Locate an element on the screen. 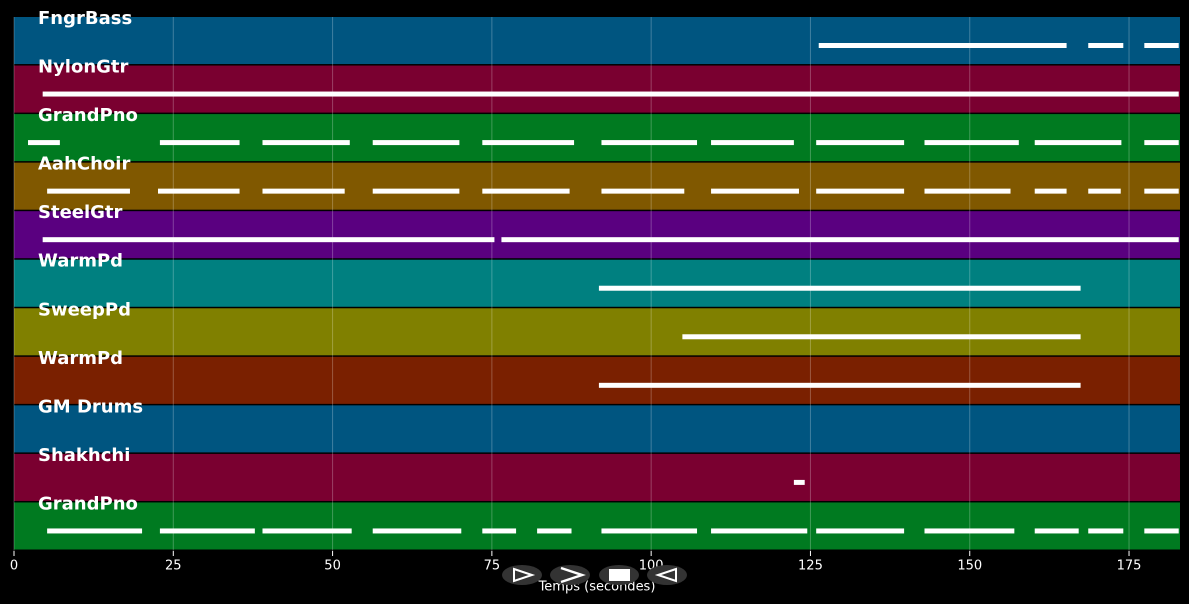 The width and height of the screenshot is (1189, 604). stop-button is located at coordinates (619, 575).